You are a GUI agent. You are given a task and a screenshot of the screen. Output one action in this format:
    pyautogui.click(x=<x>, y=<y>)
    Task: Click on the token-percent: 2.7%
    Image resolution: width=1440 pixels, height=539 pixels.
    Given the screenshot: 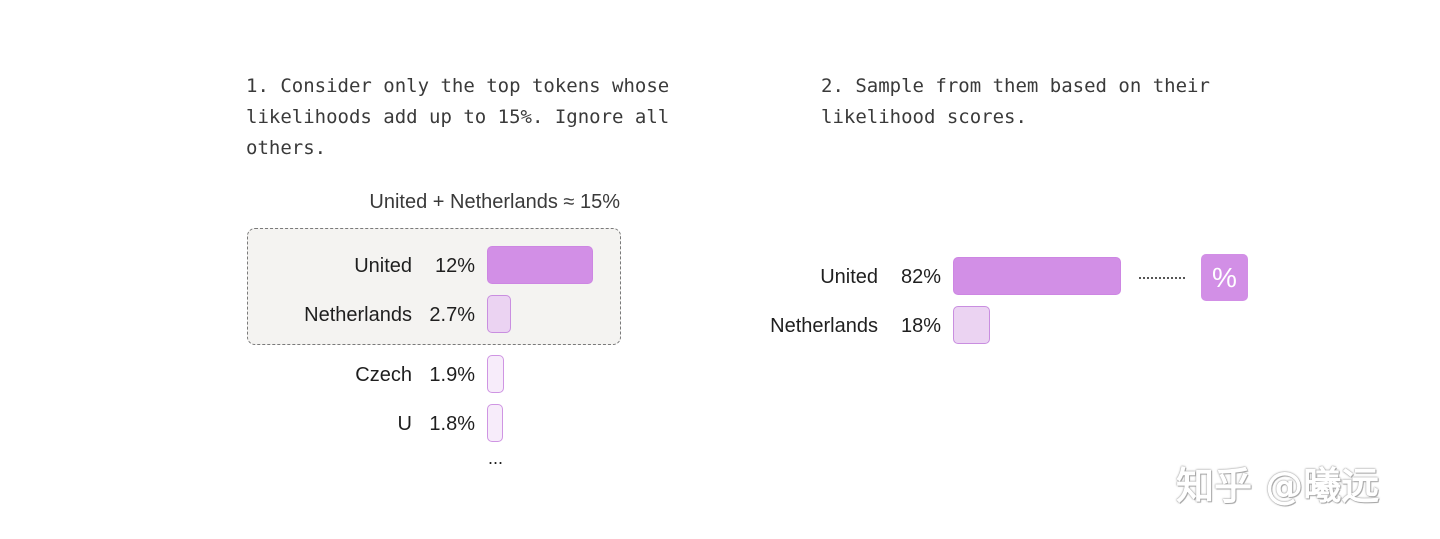 What is the action you would take?
    pyautogui.click(x=452, y=315)
    